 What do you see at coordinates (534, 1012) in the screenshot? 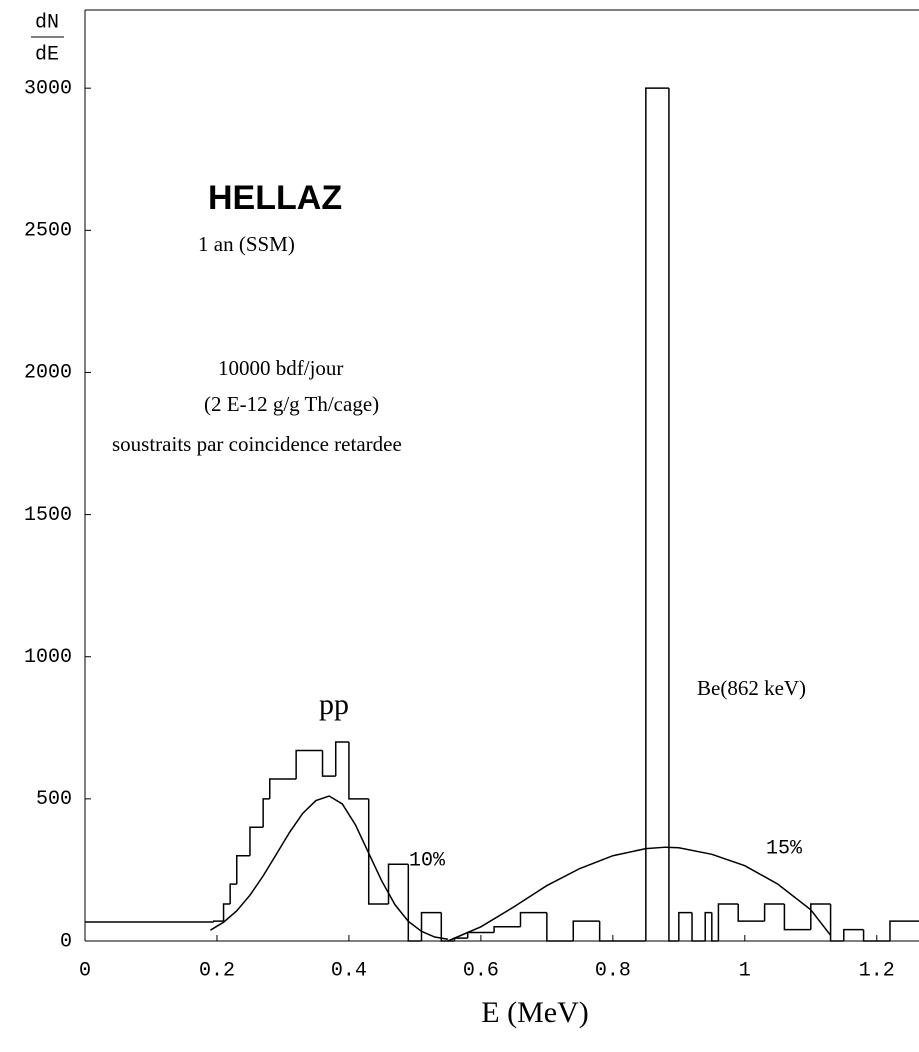
I see `x-axis-label: E (MeV)` at bounding box center [534, 1012].